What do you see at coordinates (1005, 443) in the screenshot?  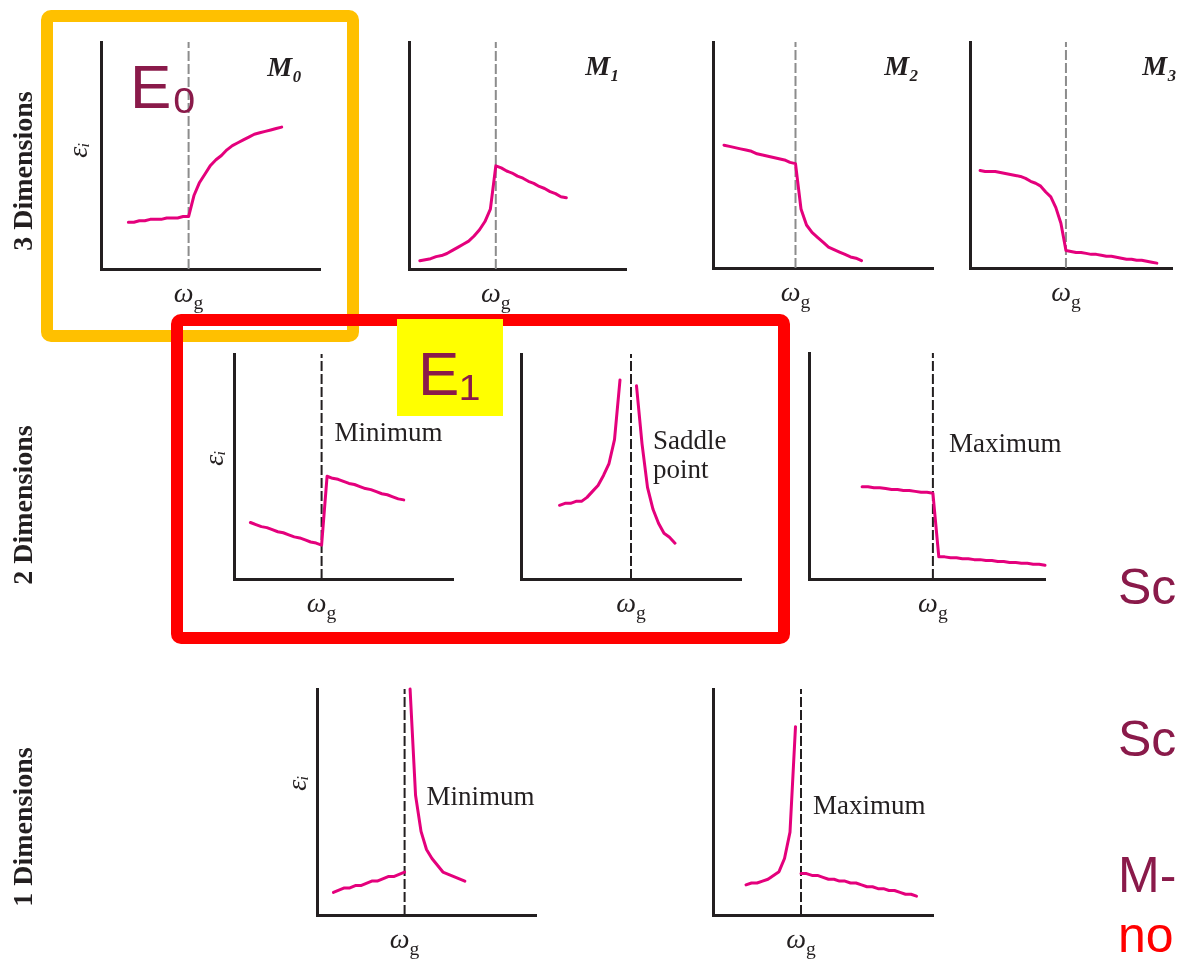 I see `text: Maximum` at bounding box center [1005, 443].